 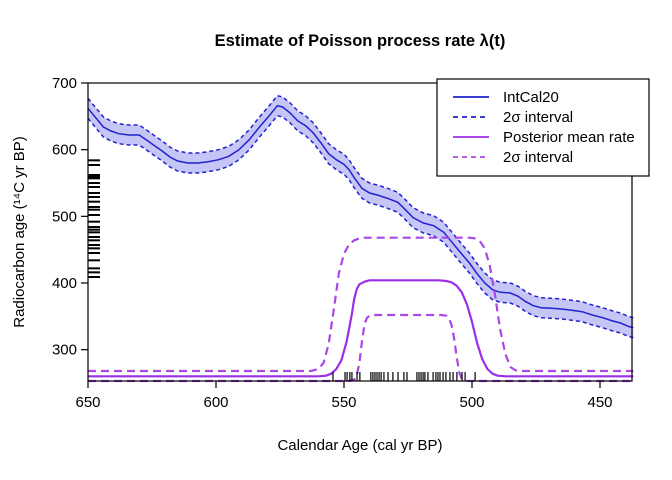 What do you see at coordinates (343, 402) in the screenshot?
I see `x-tick-label: 550` at bounding box center [343, 402].